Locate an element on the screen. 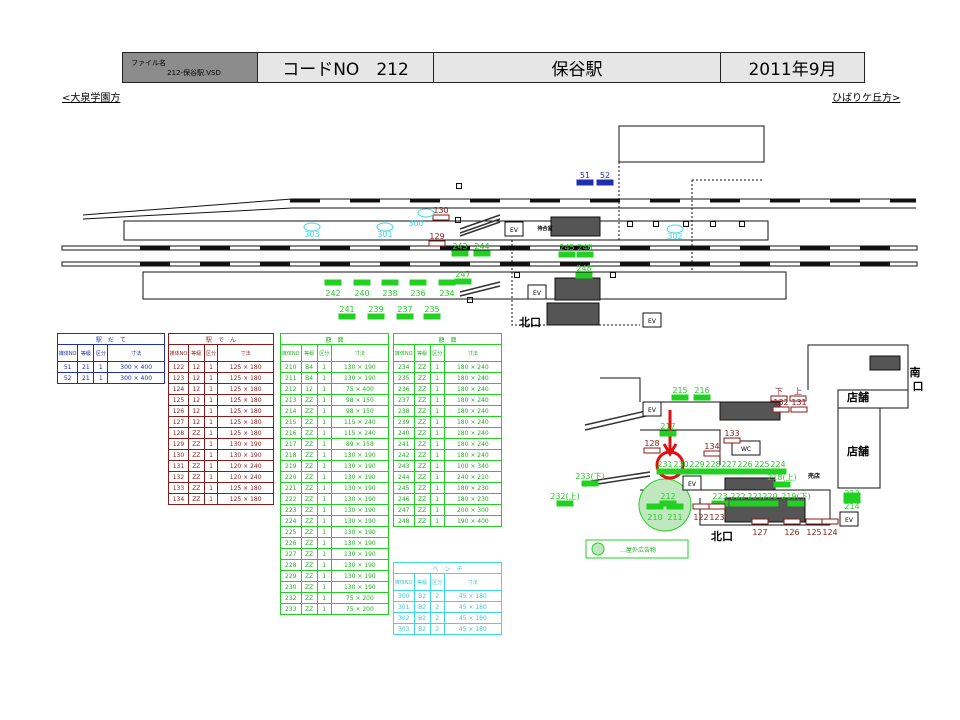 Image resolution: width=960 pixels, height=720 pixels. track-upper-edge2 is located at coordinates (499, 213).